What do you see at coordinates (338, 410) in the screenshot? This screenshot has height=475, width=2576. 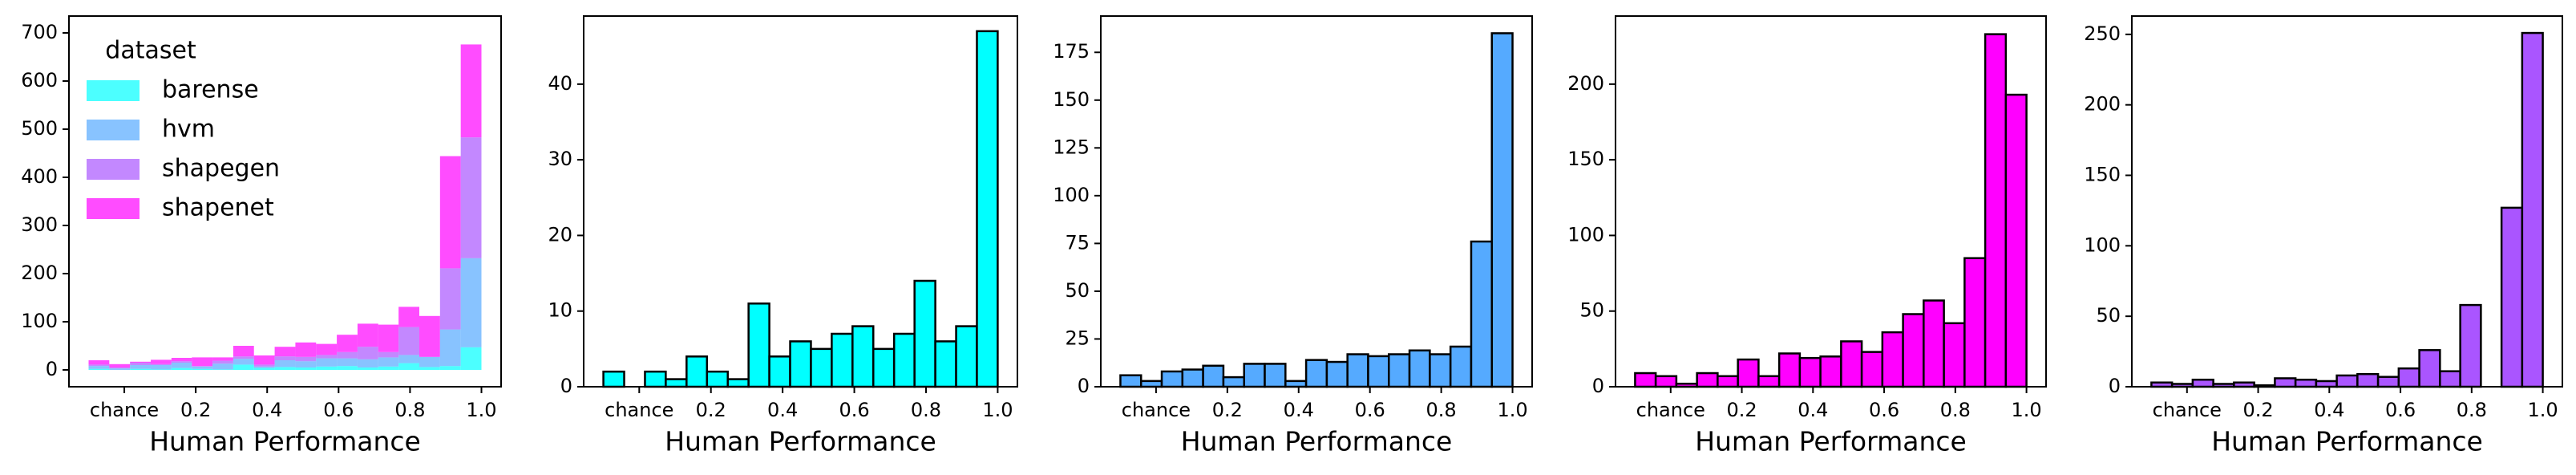 I see `x-tick-label: 0.6` at bounding box center [338, 410].